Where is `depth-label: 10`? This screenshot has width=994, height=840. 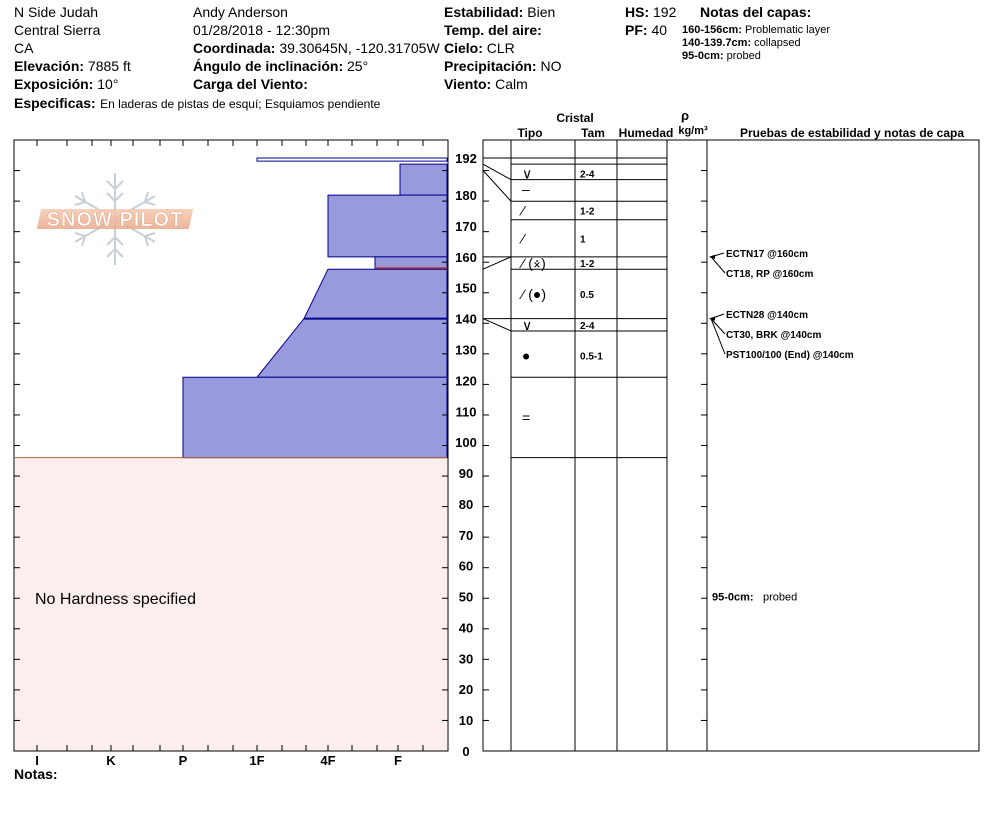 depth-label: 10 is located at coordinates (466, 720).